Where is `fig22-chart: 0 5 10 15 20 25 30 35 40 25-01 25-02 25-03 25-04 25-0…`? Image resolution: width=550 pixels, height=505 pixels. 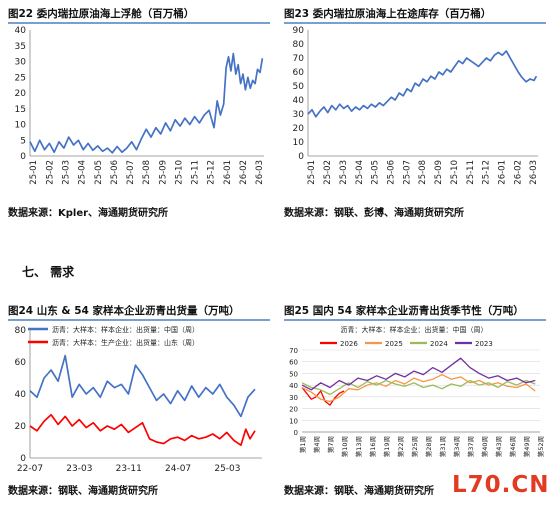
fig22-chart: 0 5 10 15 20 25 30 35 40 25-01 25-02 25-03 25-04 25-0… is located at coordinates (140, 105).